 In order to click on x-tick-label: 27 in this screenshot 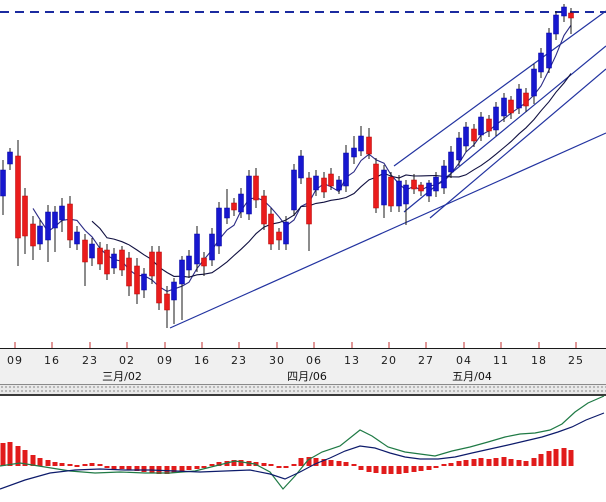, I will do `click(426, 360)`.